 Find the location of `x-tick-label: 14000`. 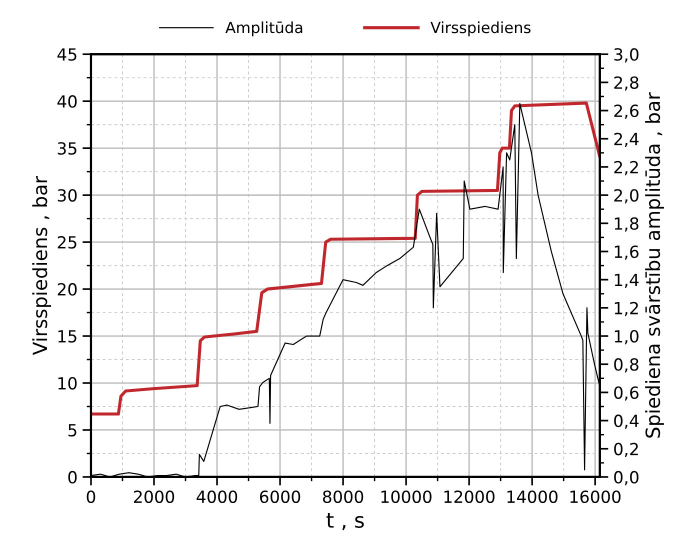

x-tick-label: 14000 is located at coordinates (532, 497).